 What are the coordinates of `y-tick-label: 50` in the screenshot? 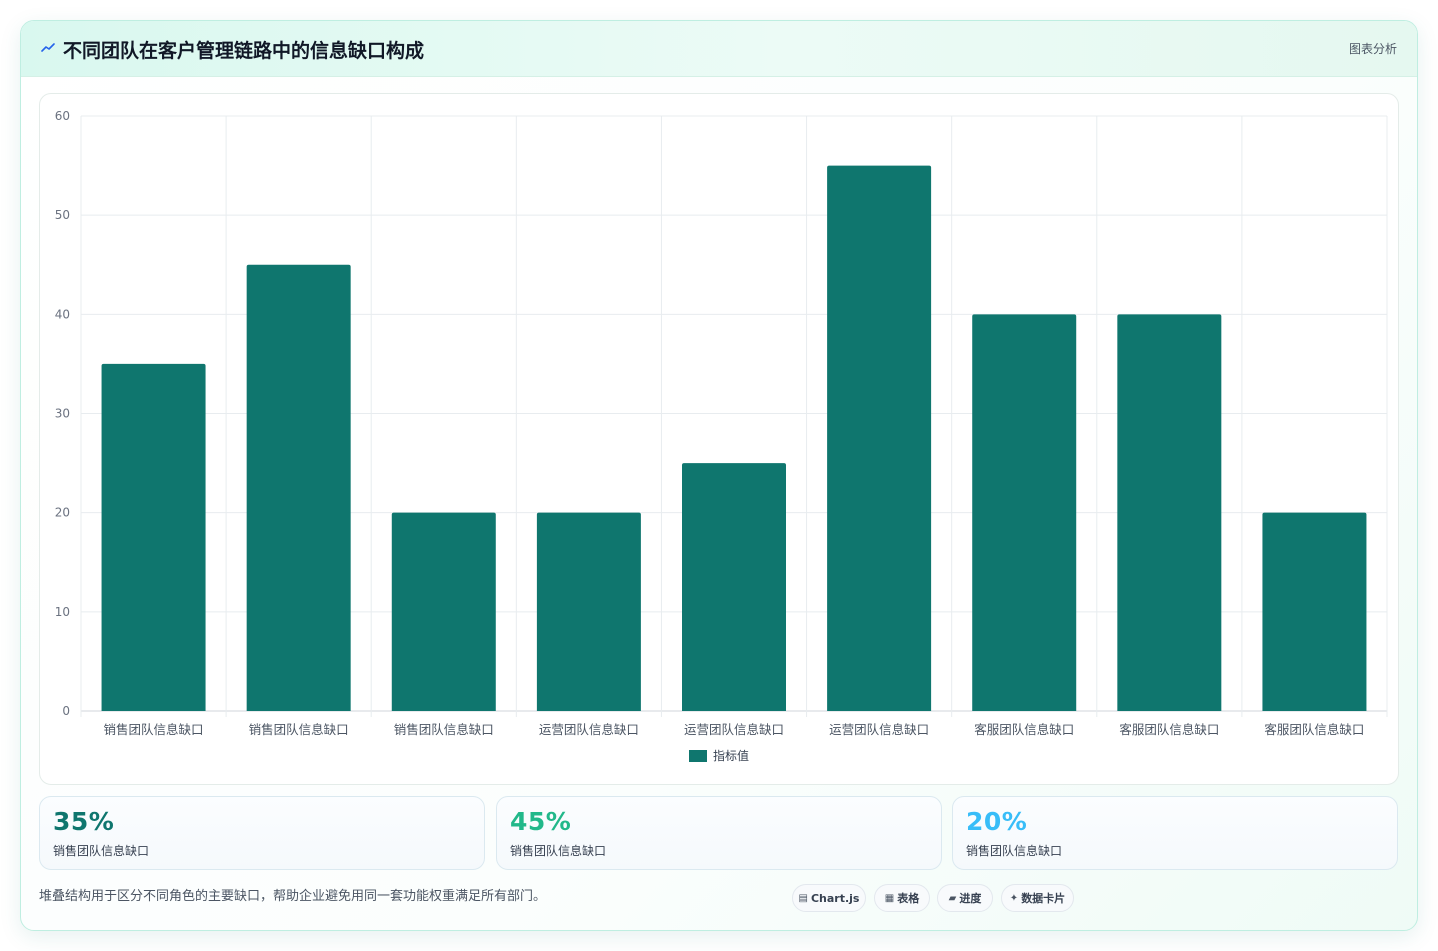 It's located at (62, 215).